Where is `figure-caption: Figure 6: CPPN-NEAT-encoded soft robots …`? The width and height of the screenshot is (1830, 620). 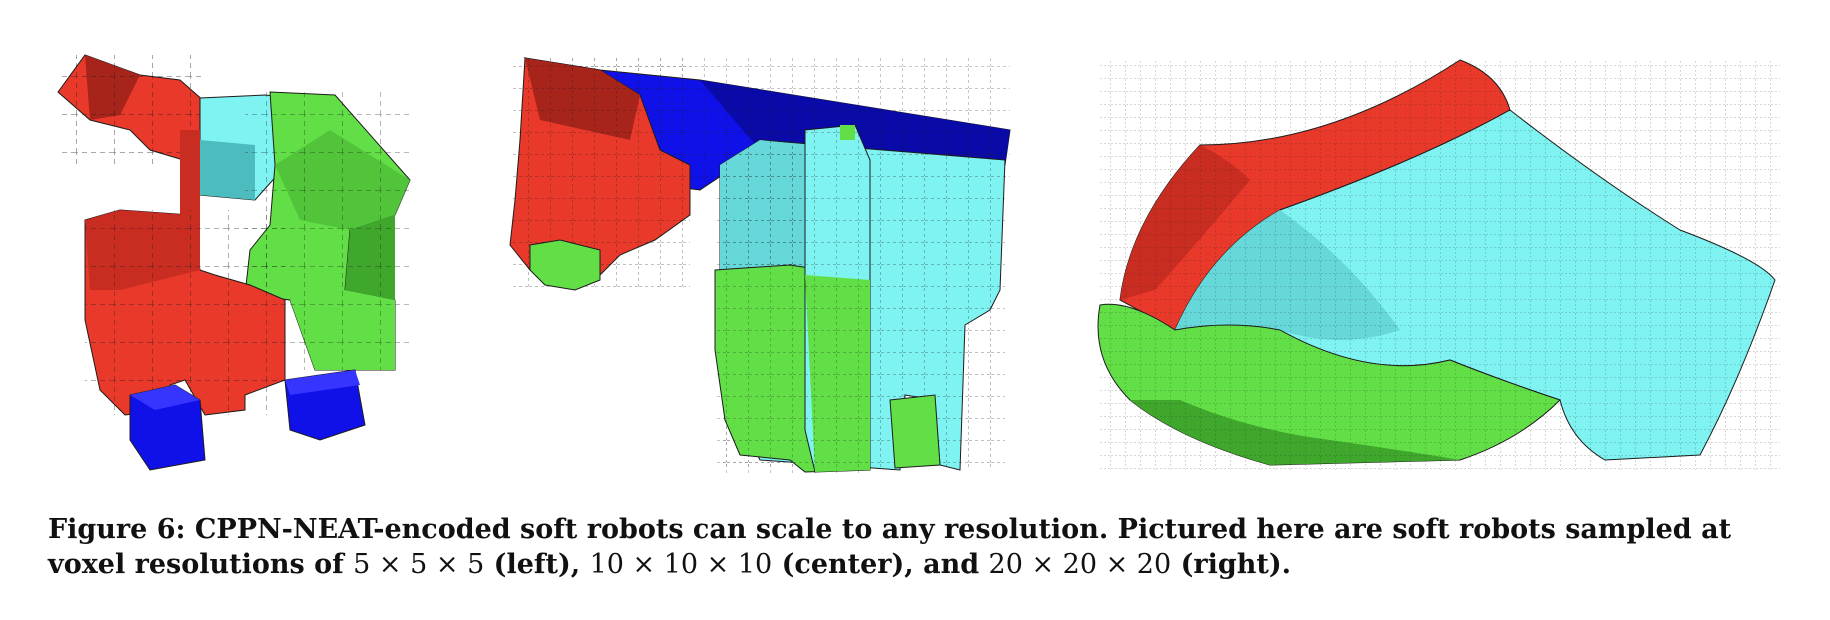
figure-caption: Figure 6: CPPN-NEAT-encoded soft robots … is located at coordinates (918, 547).